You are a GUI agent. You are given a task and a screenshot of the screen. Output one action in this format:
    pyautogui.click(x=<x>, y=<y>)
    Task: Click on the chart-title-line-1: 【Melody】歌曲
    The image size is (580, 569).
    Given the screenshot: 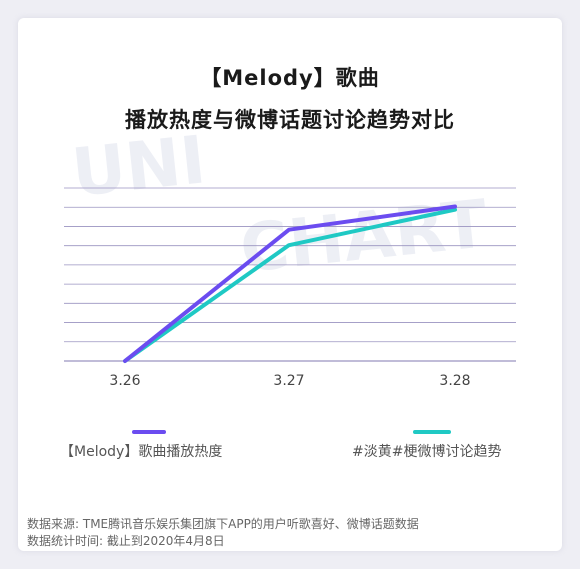 What is the action you would take?
    pyautogui.click(x=290, y=78)
    